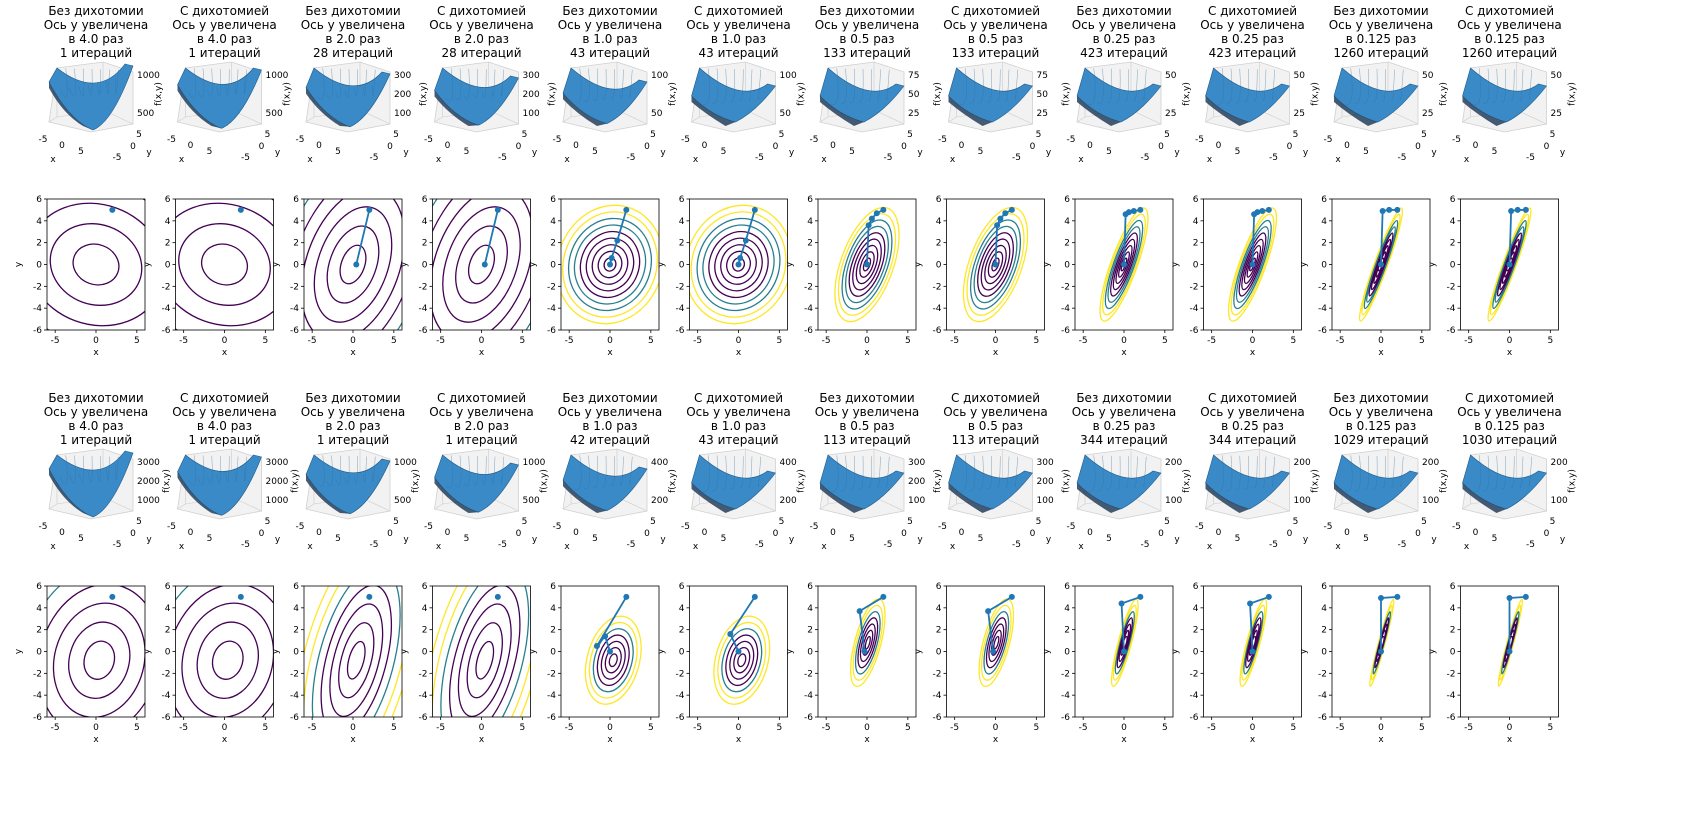 Image resolution: width=1707 pixels, height=817 pixels. I want to click on subplot-title-line: в 2.0 раз, so click(481, 39).